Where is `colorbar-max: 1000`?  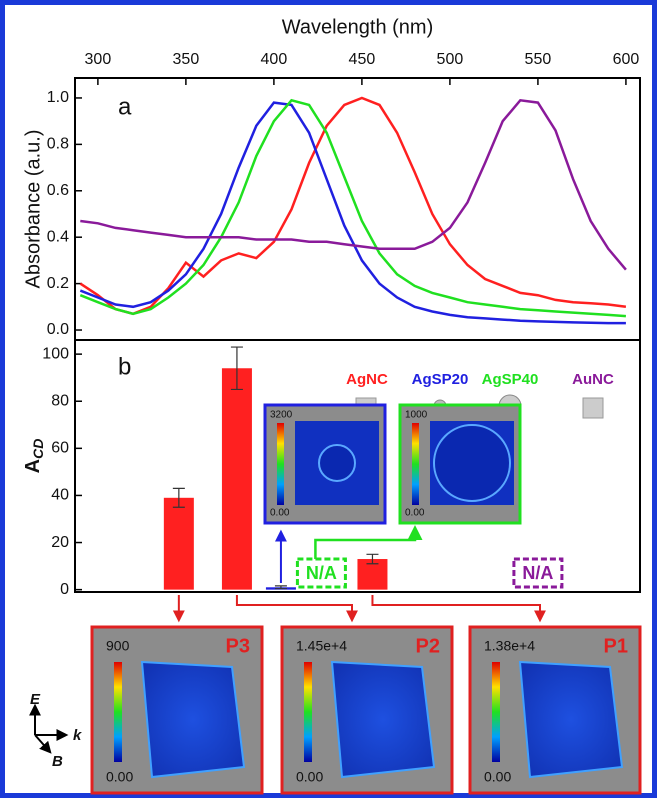 colorbar-max: 1000 is located at coordinates (416, 415).